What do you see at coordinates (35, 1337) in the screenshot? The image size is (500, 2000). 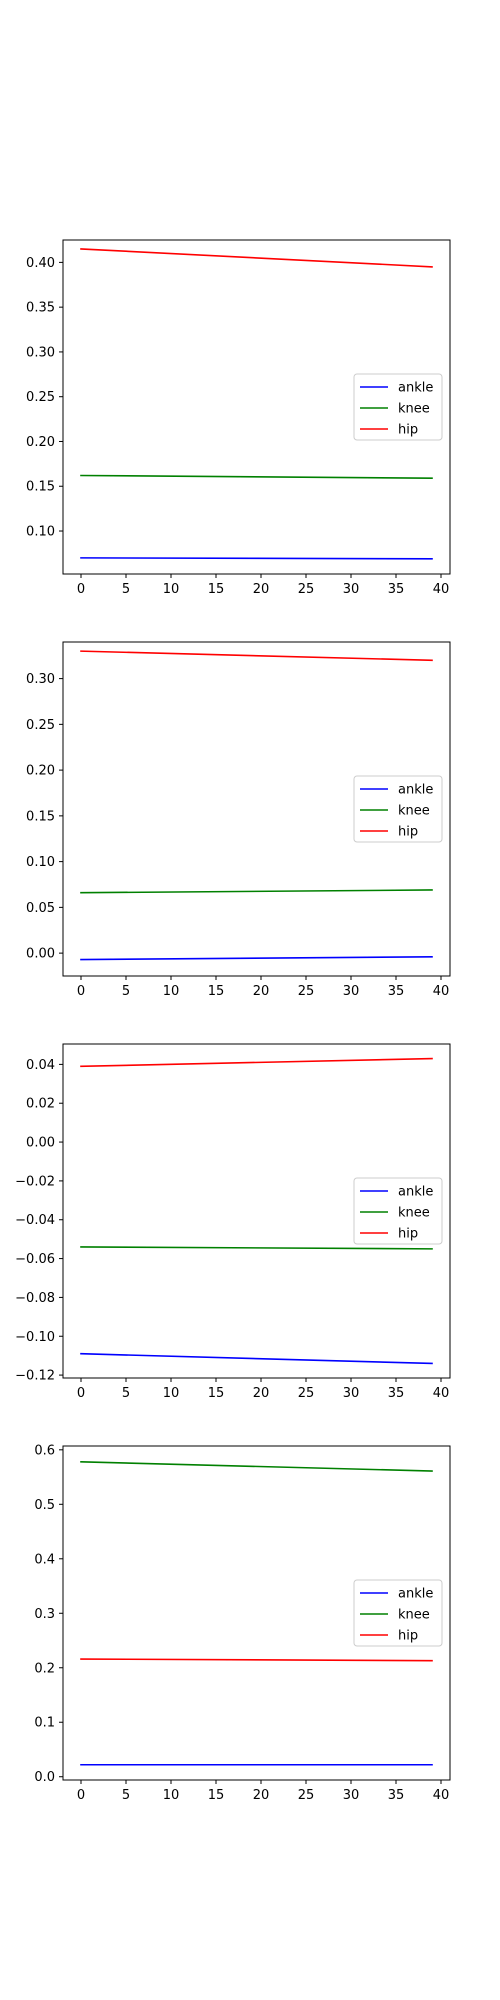 I see `y-tick-label: −0.10` at bounding box center [35, 1337].